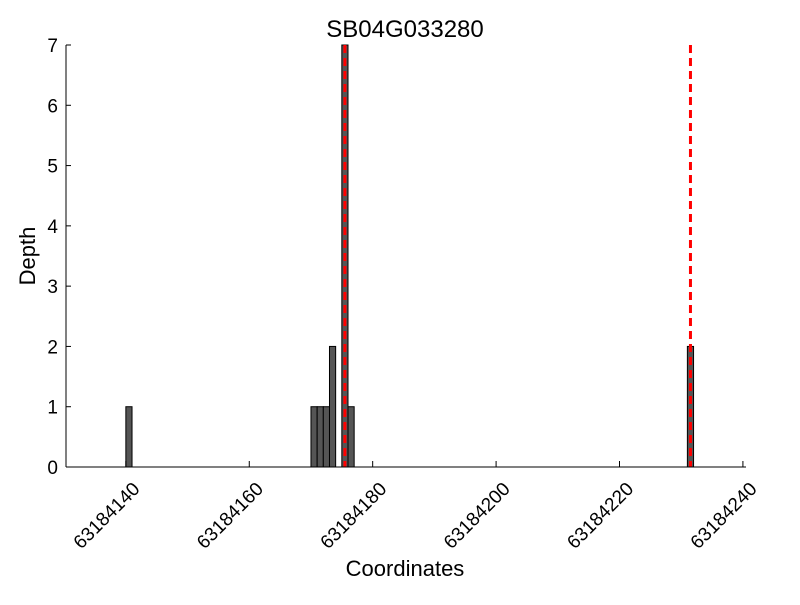 The width and height of the screenshot is (800, 605). I want to click on y-tick-label: 6, so click(52, 106).